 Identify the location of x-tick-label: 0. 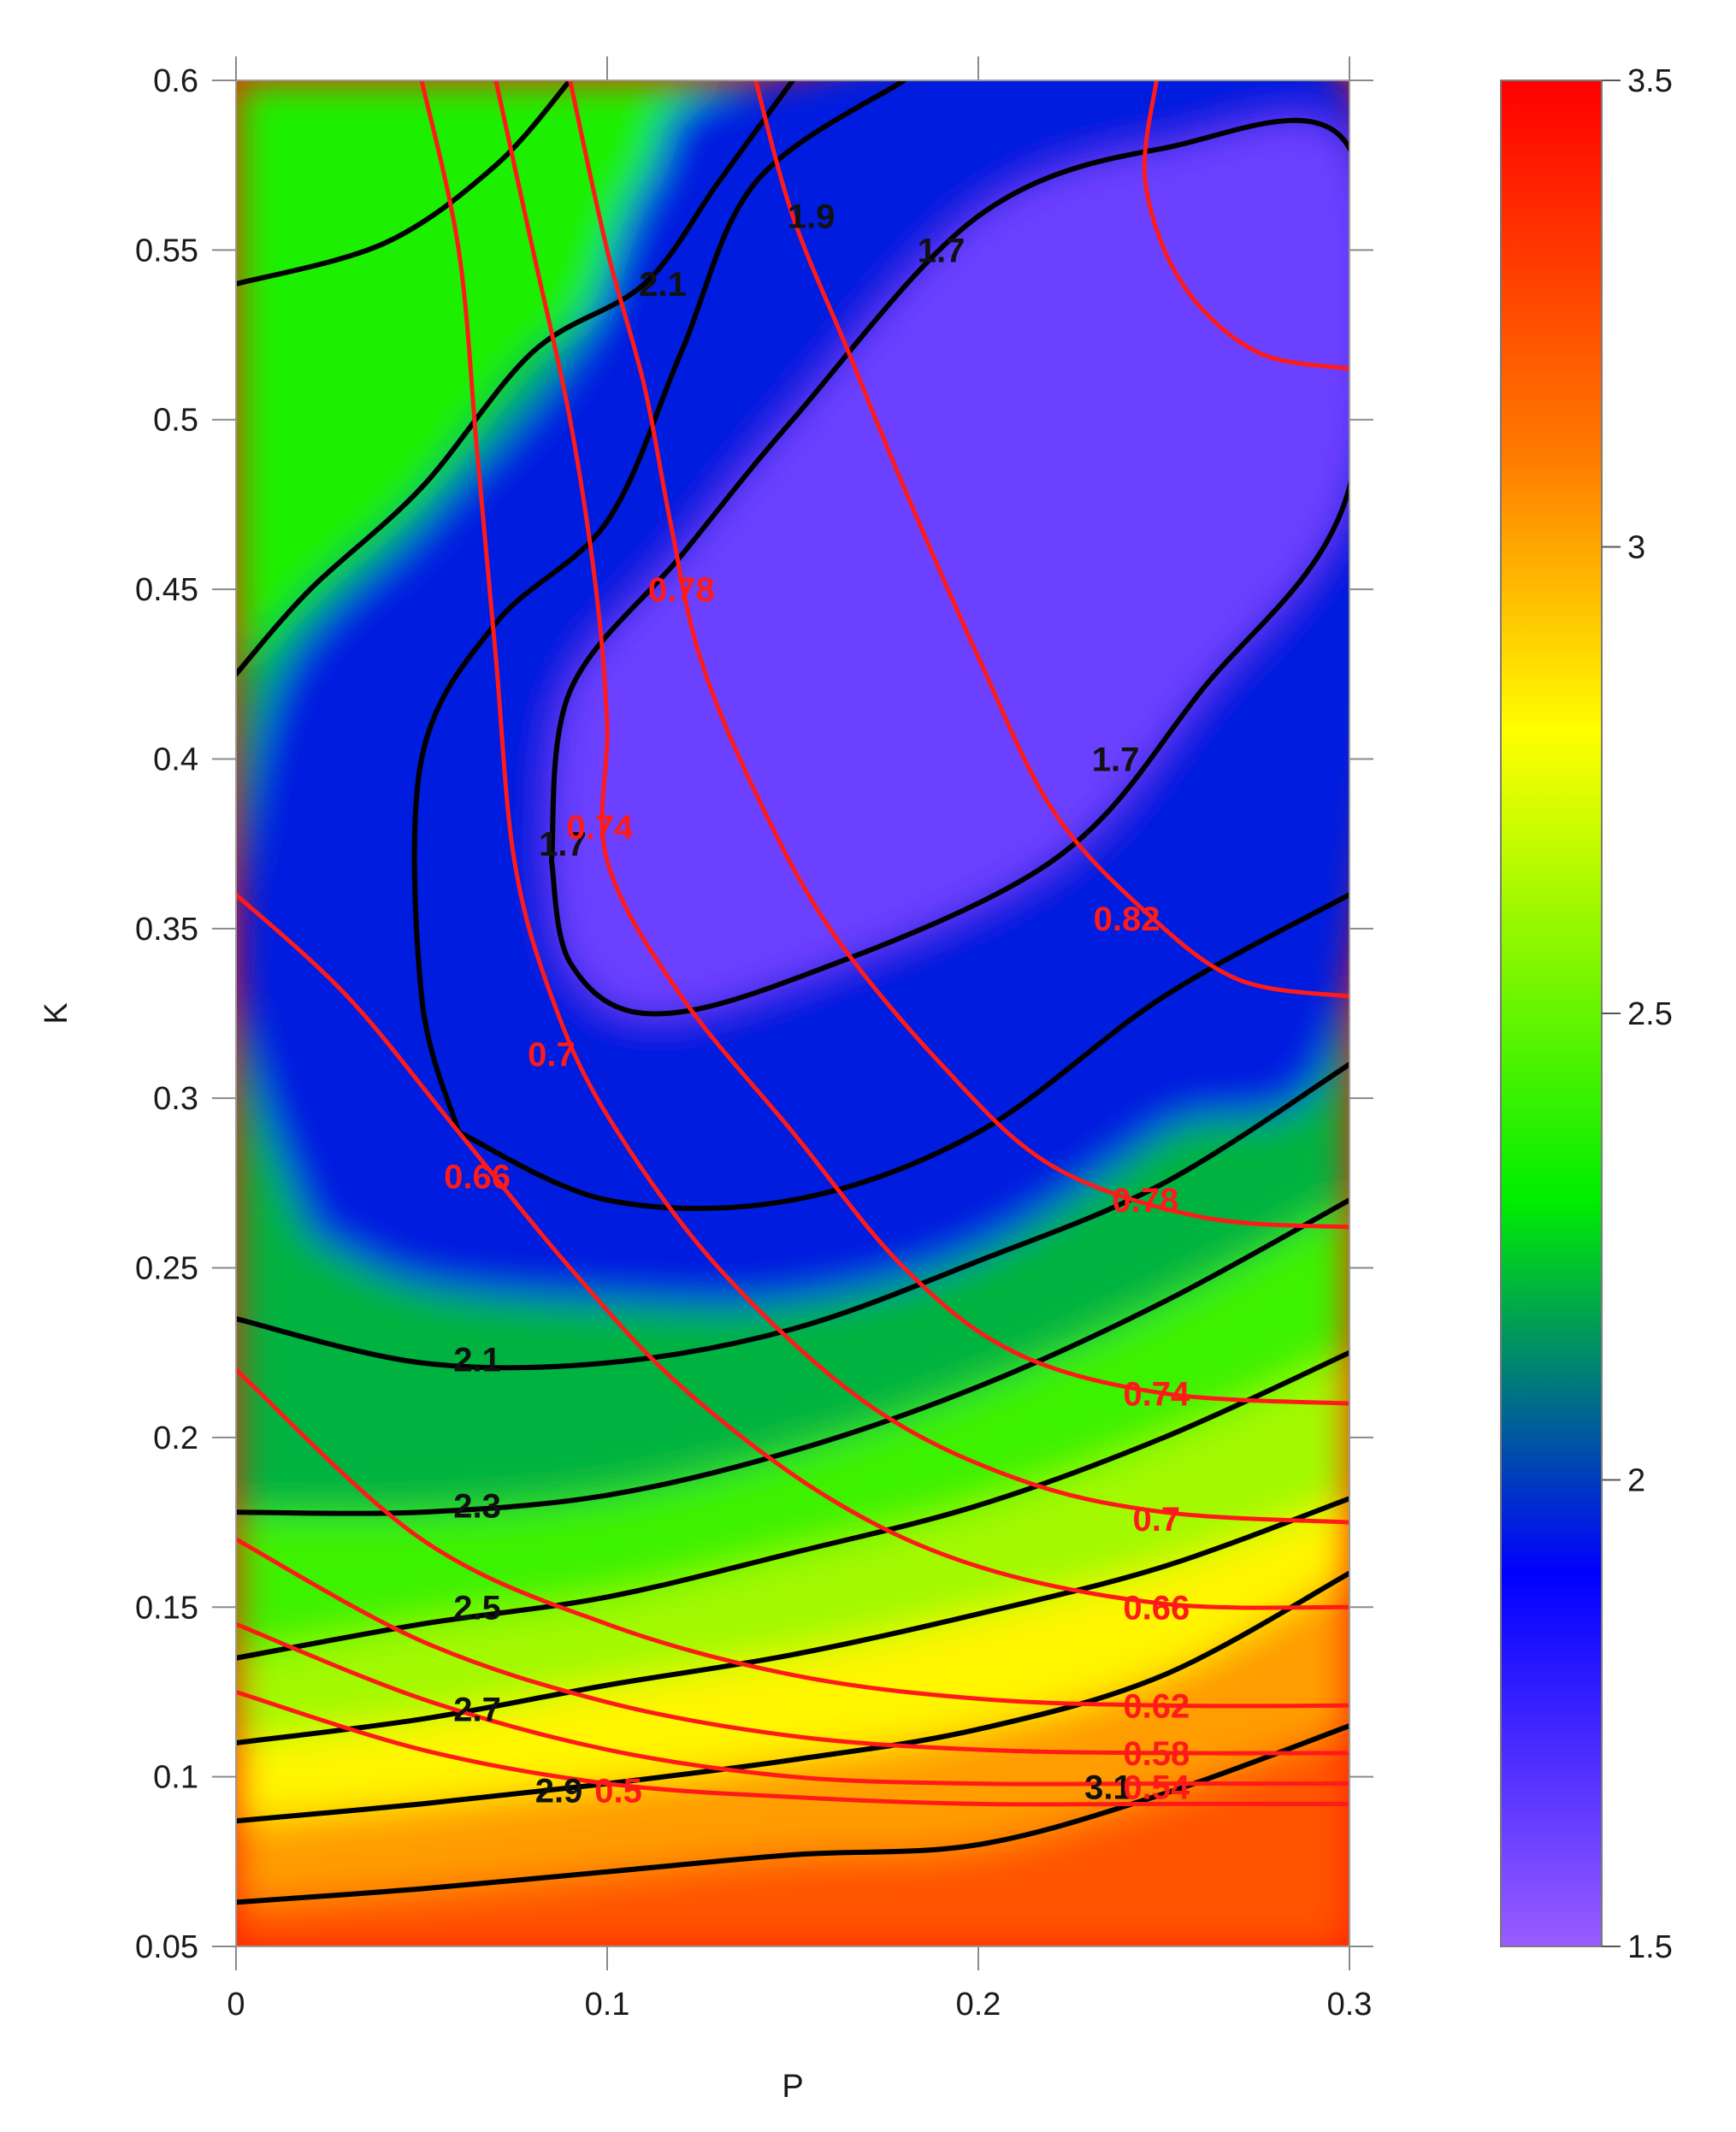
(236, 2005).